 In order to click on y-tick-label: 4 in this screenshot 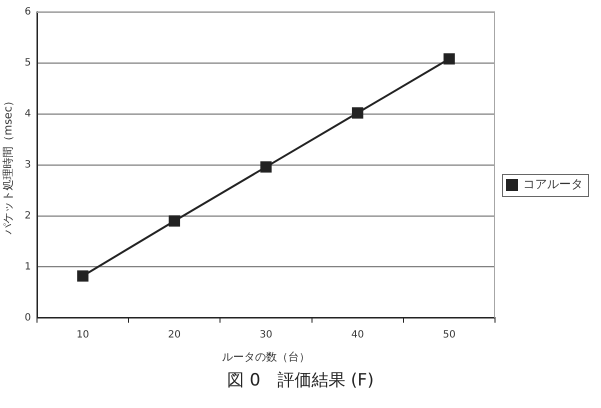, I will do `click(27, 114)`.